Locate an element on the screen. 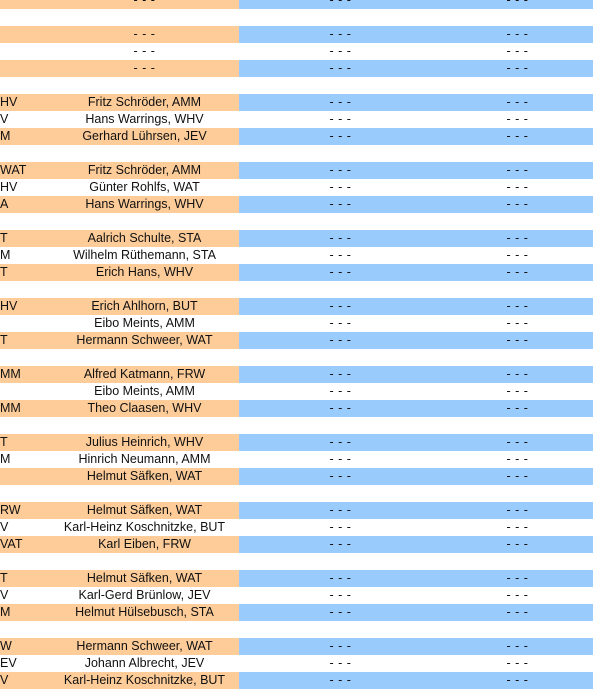  name-cell: Wilhelm Rüthemann, STA is located at coordinates (144, 255).